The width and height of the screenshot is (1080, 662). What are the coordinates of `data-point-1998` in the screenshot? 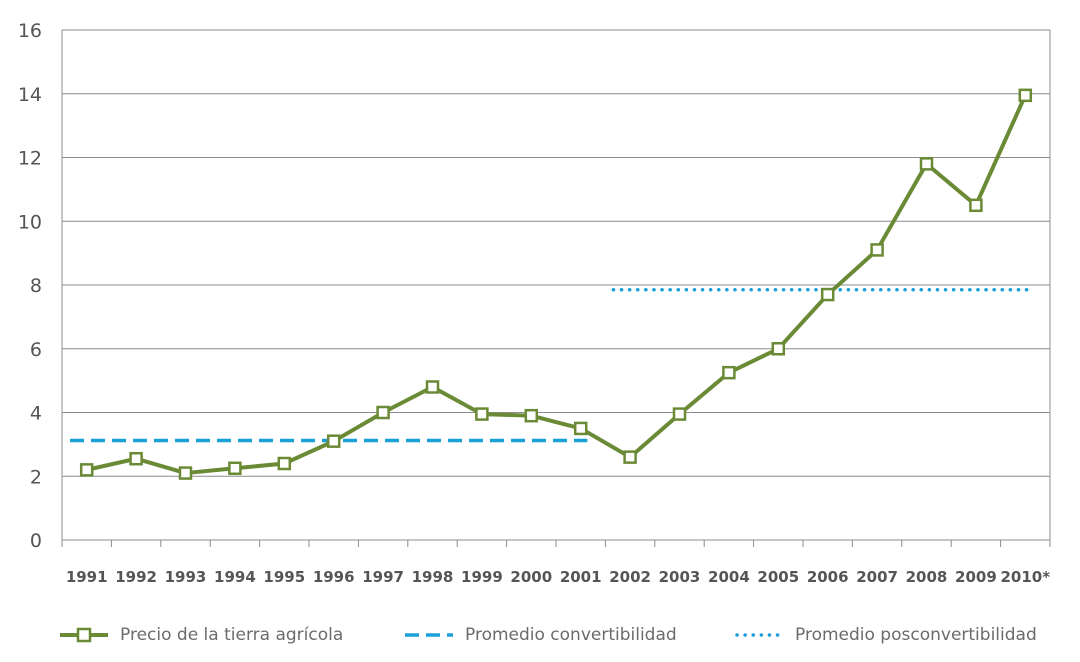 It's located at (432, 387).